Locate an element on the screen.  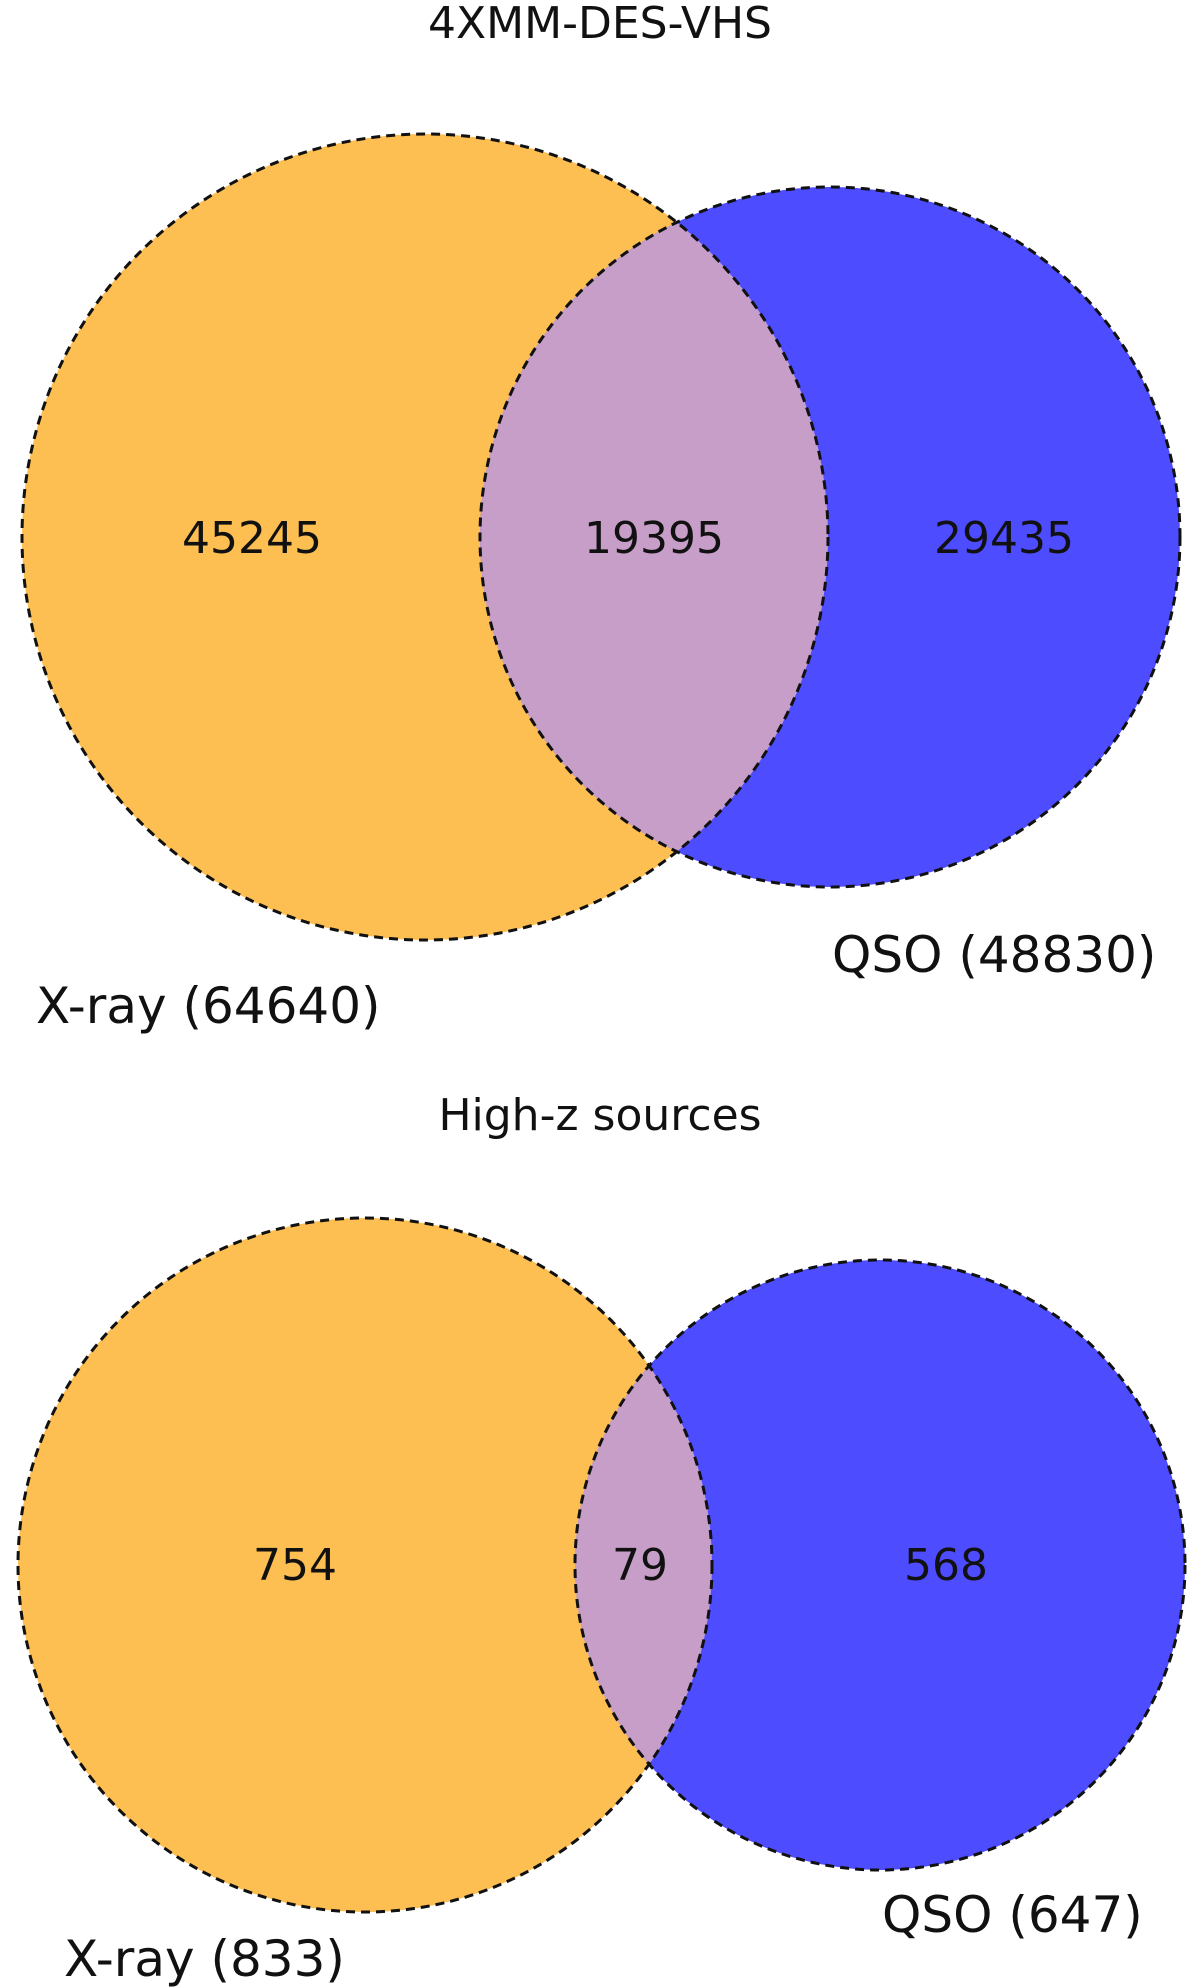
overlap-region is located at coordinates (654, 537).